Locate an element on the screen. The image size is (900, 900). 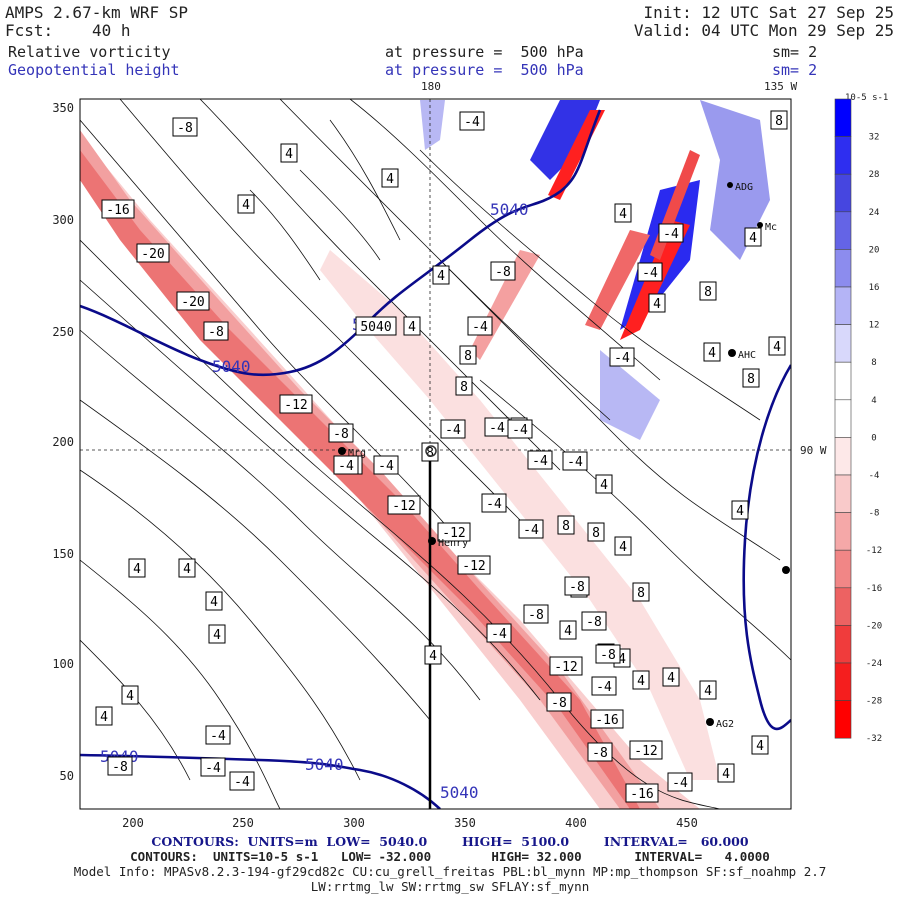
colorbar-level: 4 is located at coordinates (873, 401).